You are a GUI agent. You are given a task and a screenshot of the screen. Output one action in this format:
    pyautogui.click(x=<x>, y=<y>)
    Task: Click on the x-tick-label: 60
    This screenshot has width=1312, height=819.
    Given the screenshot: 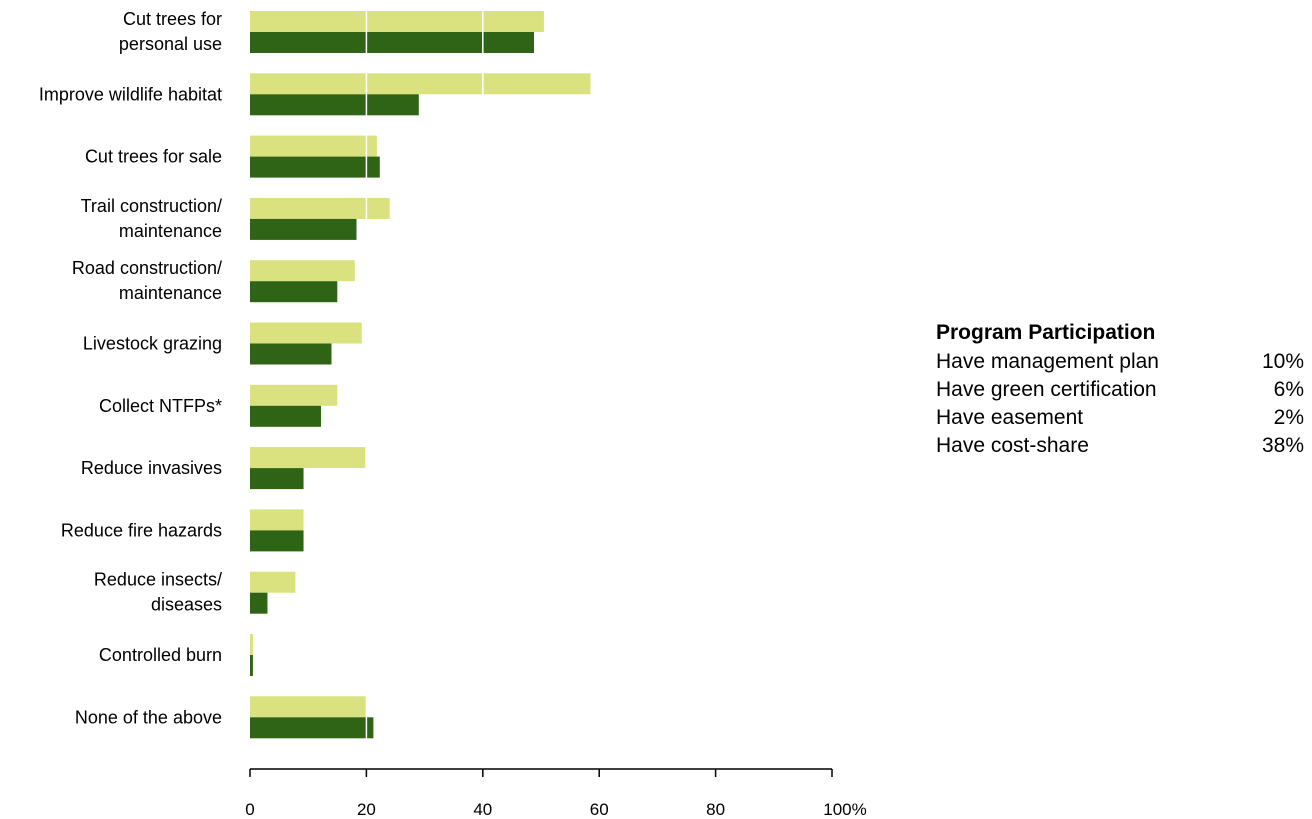 What is the action you would take?
    pyautogui.click(x=599, y=809)
    